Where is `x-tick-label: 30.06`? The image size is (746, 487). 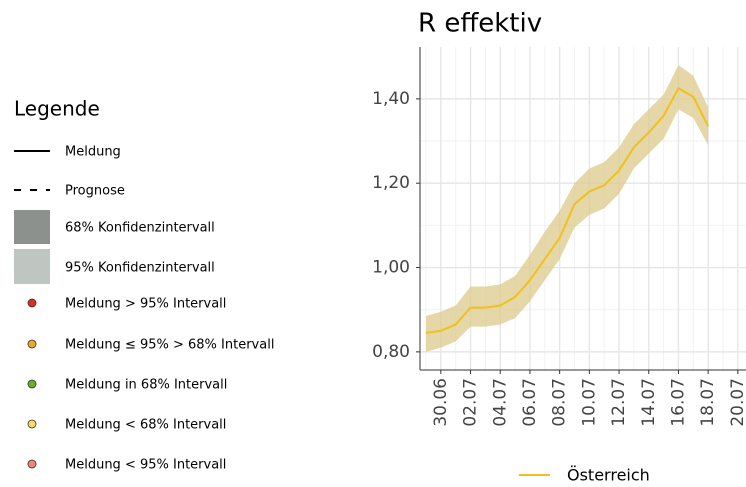
x-tick-label: 30.06 is located at coordinates (441, 402).